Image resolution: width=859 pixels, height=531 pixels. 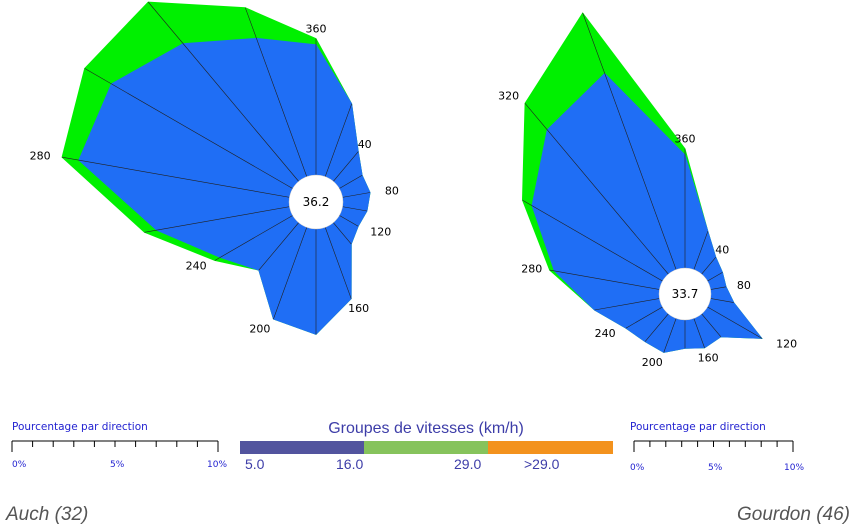 What do you see at coordinates (605, 333) in the screenshot?
I see `direction-label-gourdon-240: 240` at bounding box center [605, 333].